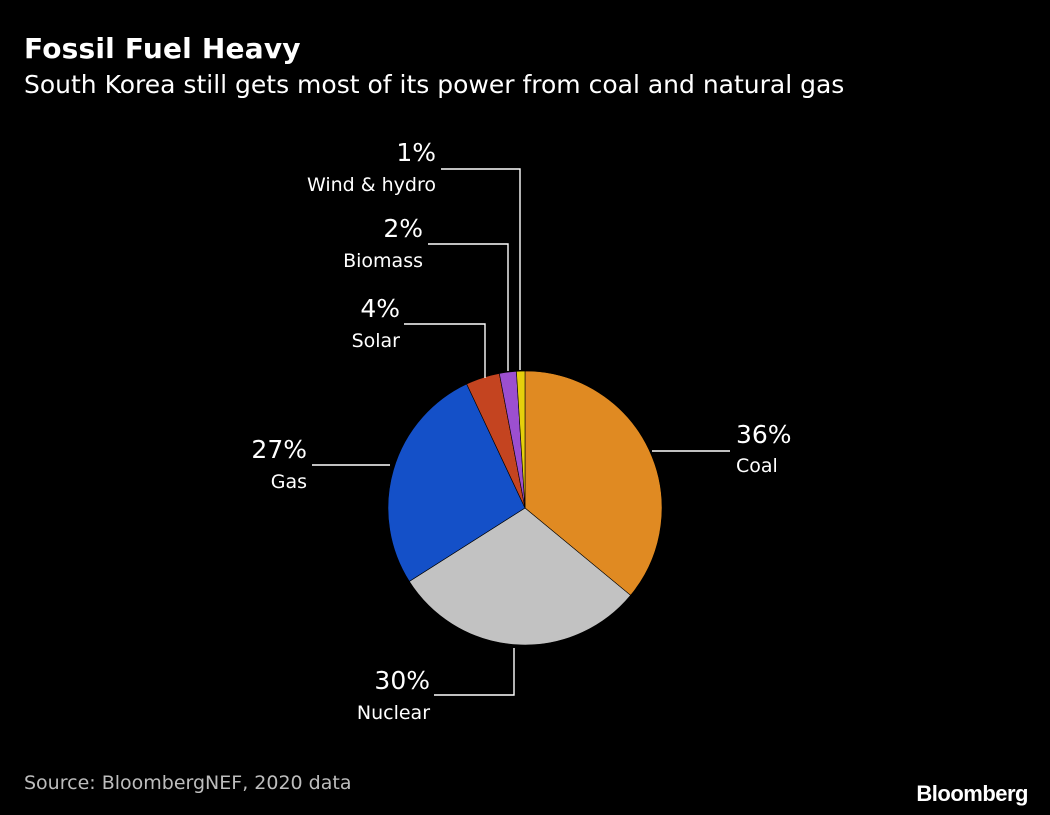 Image resolution: width=1050 pixels, height=815 pixels. What do you see at coordinates (371, 185) in the screenshot?
I see `category-label-wind-hydro: Wind & hydro` at bounding box center [371, 185].